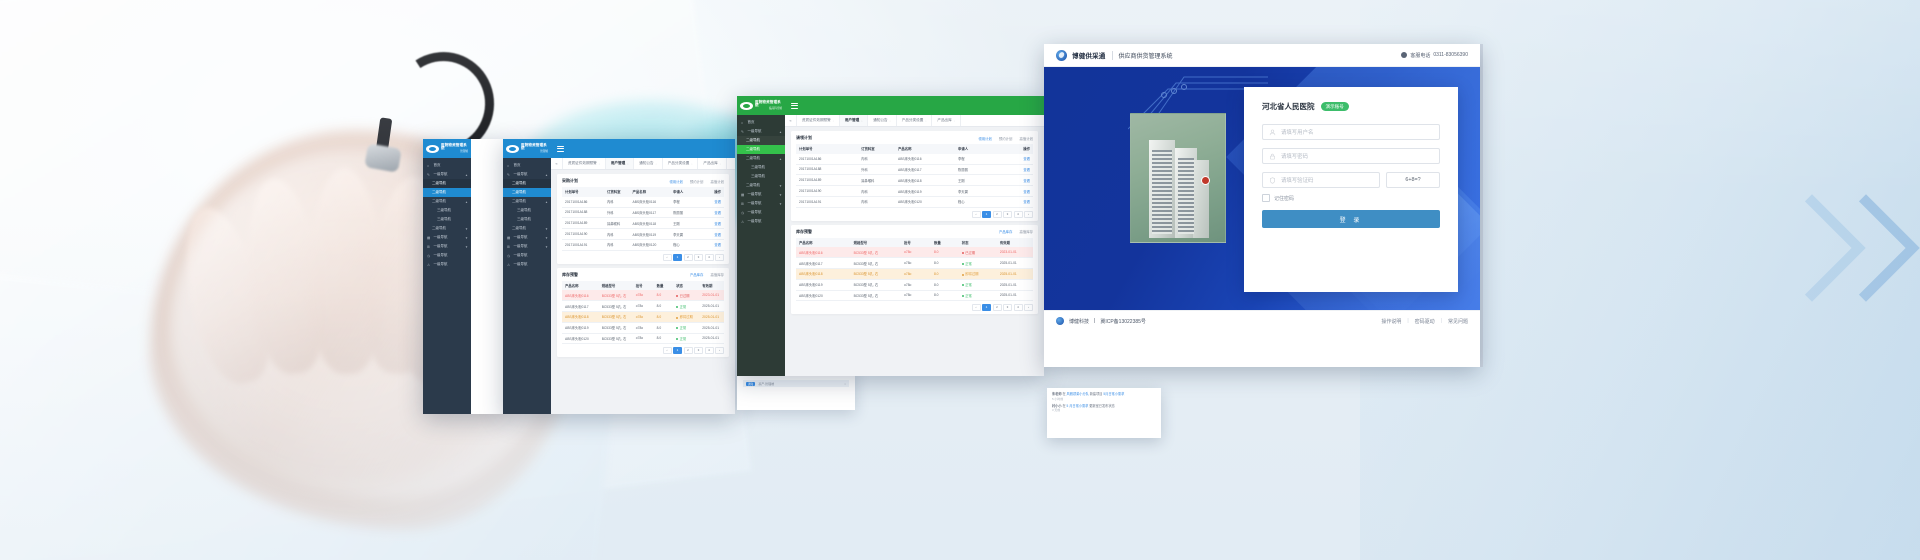 Image resolution: width=1920 pixels, height=560 pixels. I want to click on stock-pager-green: ‹ 1 2 3 4 ›, so click(914, 306).